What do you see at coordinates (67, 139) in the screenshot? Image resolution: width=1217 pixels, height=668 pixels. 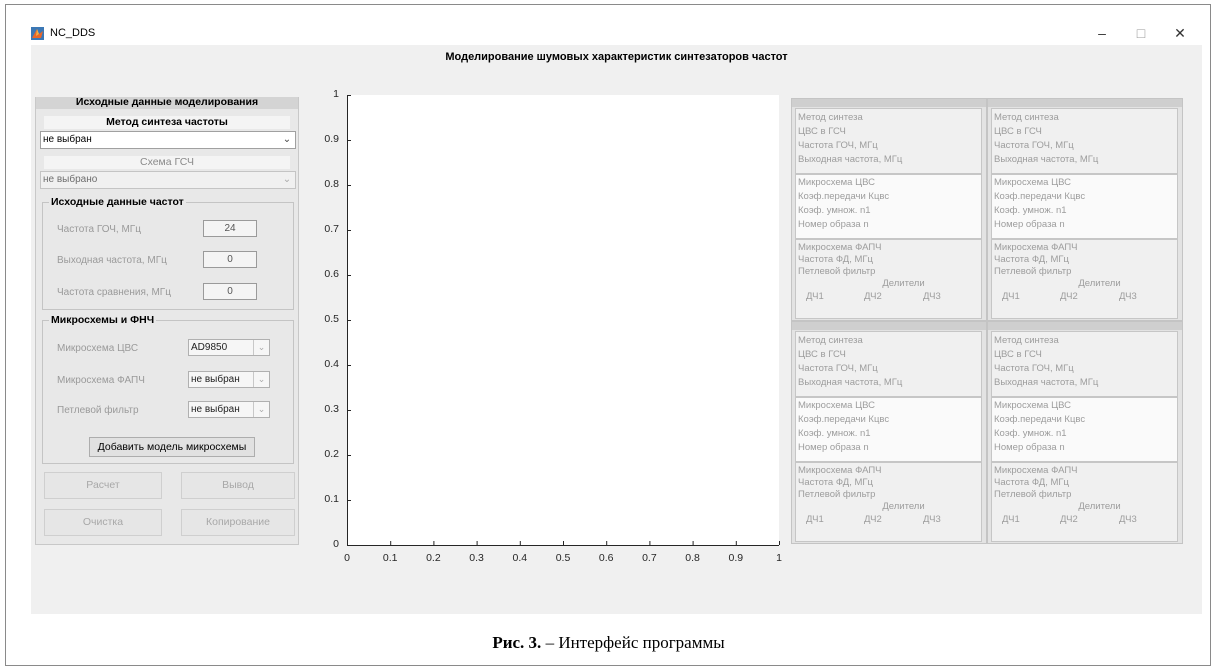 I see `method-select-value: не выбран` at bounding box center [67, 139].